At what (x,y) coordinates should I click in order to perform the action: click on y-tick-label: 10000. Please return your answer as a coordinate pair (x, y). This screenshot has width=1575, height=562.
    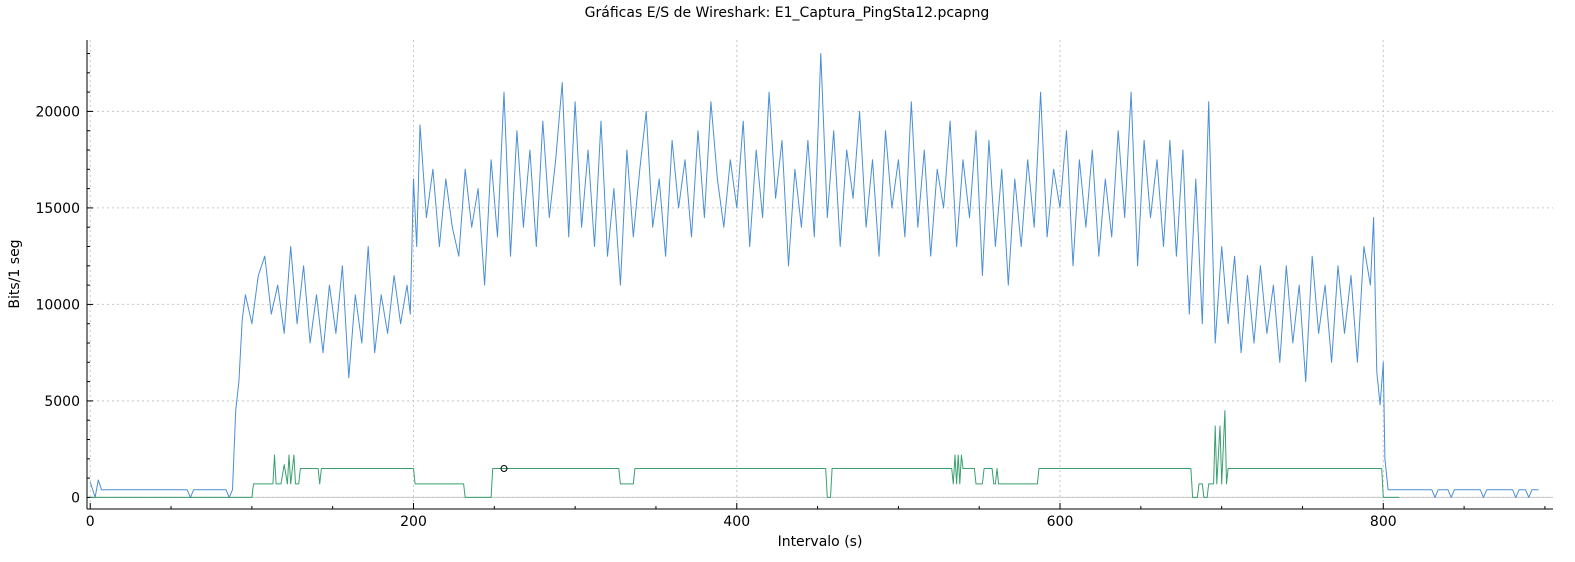
    Looking at the image, I should click on (57, 305).